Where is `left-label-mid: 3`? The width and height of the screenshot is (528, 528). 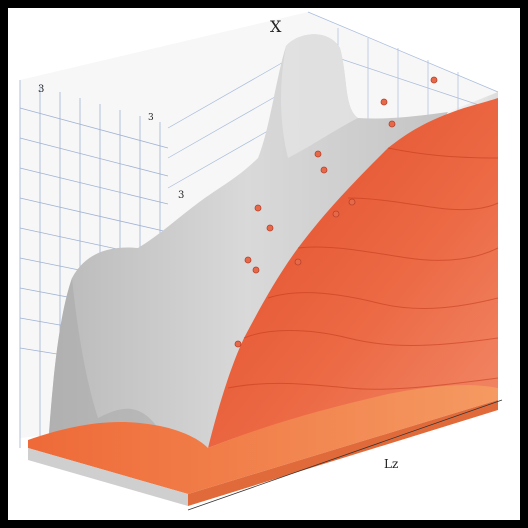 left-label-mid: 3 is located at coordinates (151, 118).